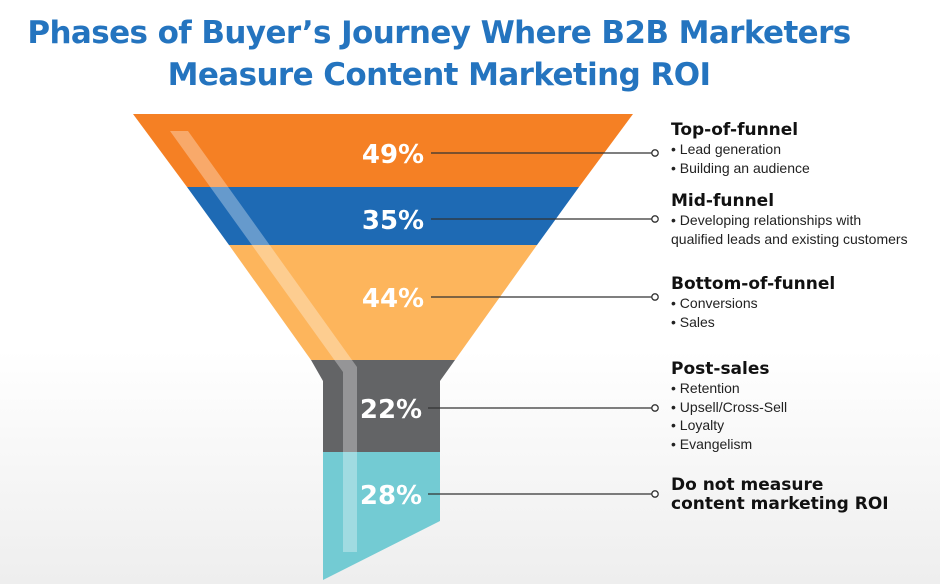 This screenshot has width=940, height=584. Describe the element at coordinates (655, 408) in the screenshot. I see `connector-dot-post-sales` at that location.